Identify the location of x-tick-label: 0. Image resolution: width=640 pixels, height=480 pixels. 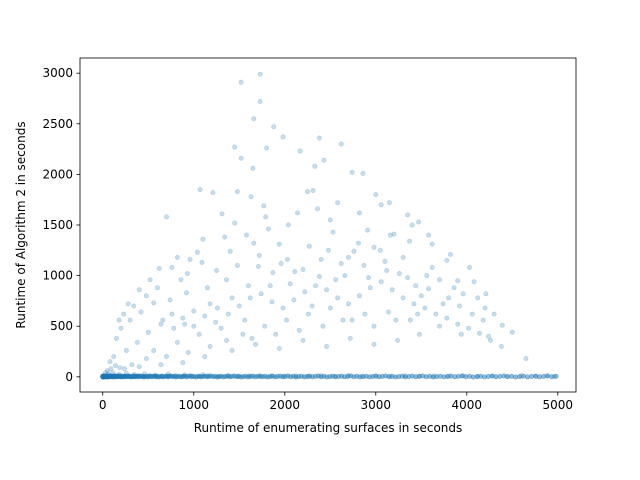
(103, 405).